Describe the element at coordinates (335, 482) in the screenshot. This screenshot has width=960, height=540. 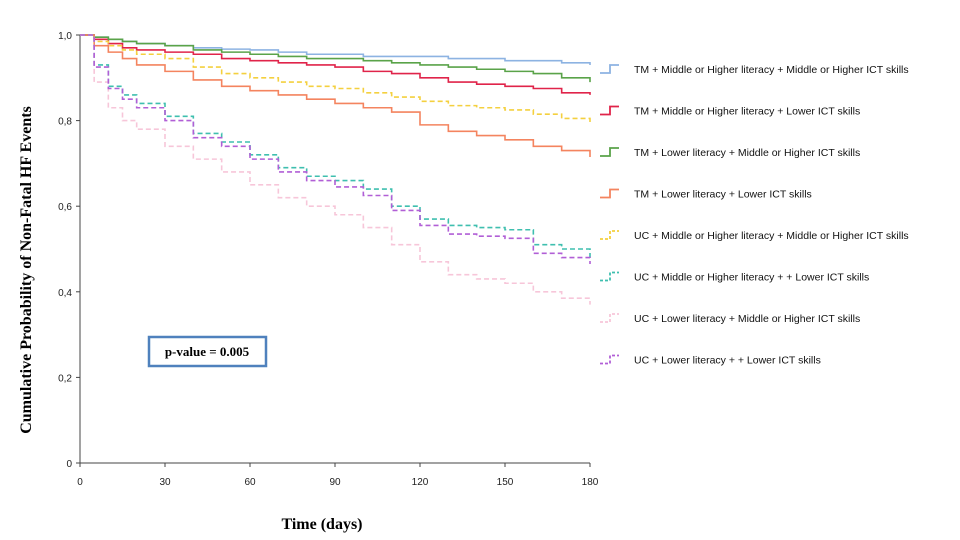
I see `x-tick-label: 90` at that location.